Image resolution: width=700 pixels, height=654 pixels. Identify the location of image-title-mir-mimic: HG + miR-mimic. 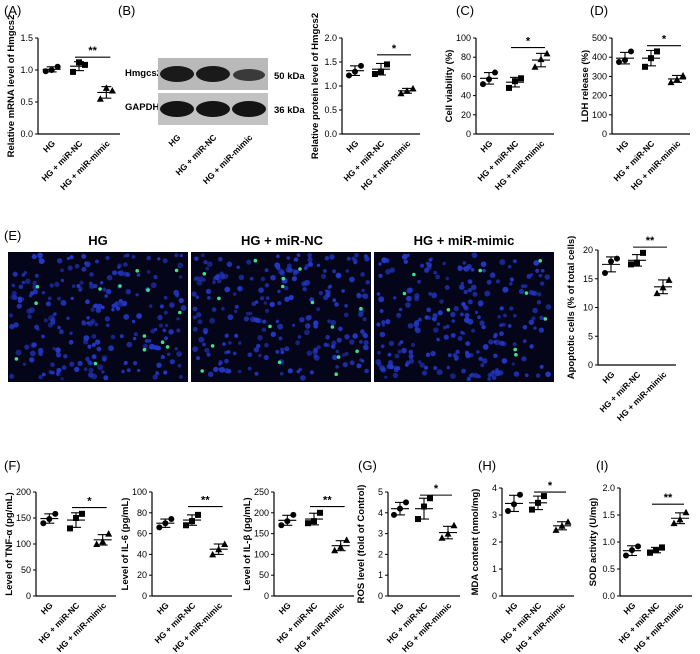
(464, 240).